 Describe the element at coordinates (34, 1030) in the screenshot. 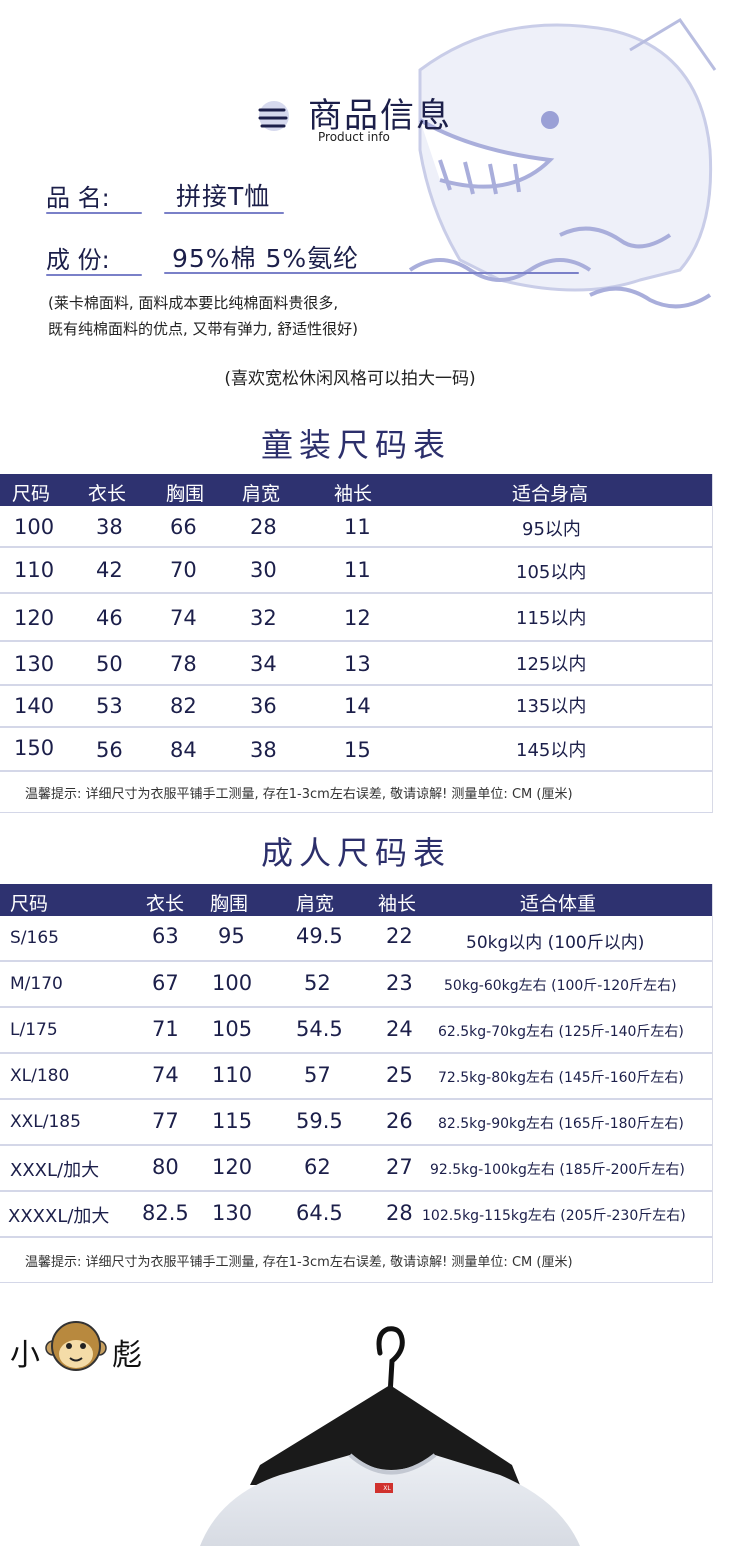

I see `cell-size: L/175` at that location.